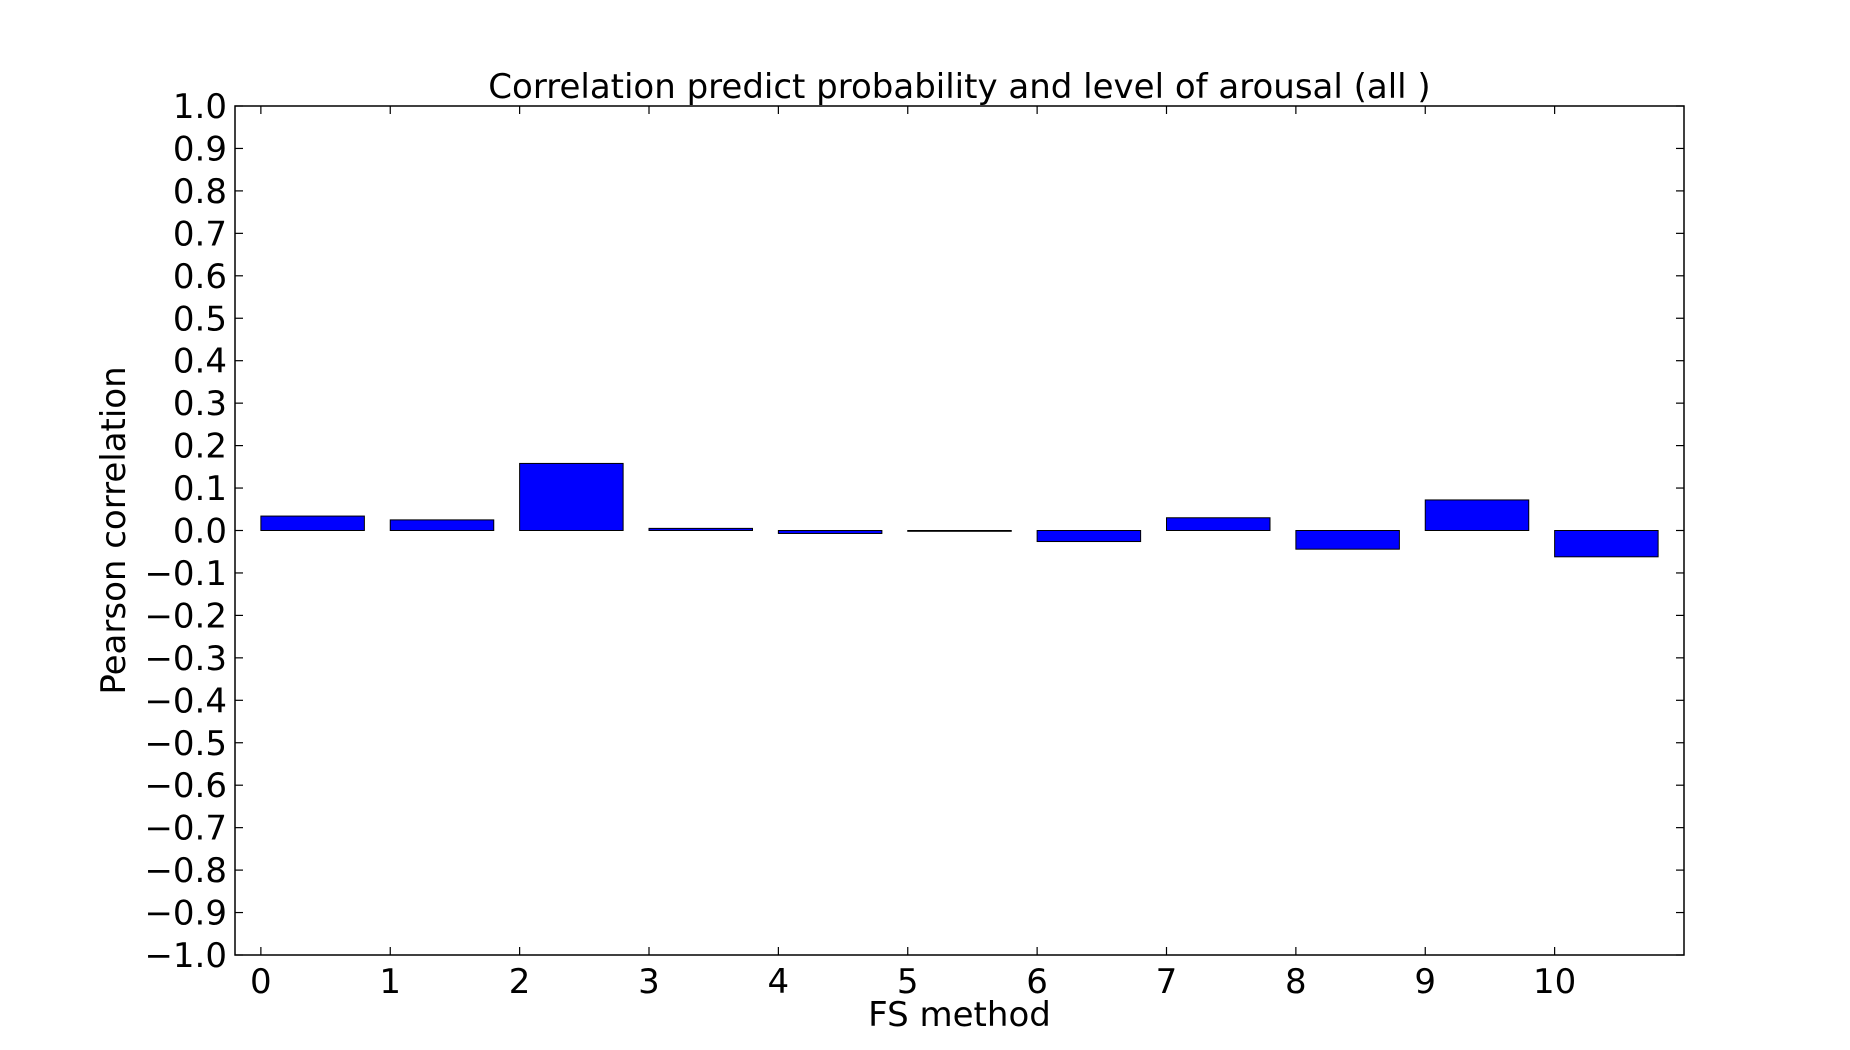 The width and height of the screenshot is (1850, 1050). Describe the element at coordinates (200, 404) in the screenshot. I see `y-tick-label: 0.3` at that location.